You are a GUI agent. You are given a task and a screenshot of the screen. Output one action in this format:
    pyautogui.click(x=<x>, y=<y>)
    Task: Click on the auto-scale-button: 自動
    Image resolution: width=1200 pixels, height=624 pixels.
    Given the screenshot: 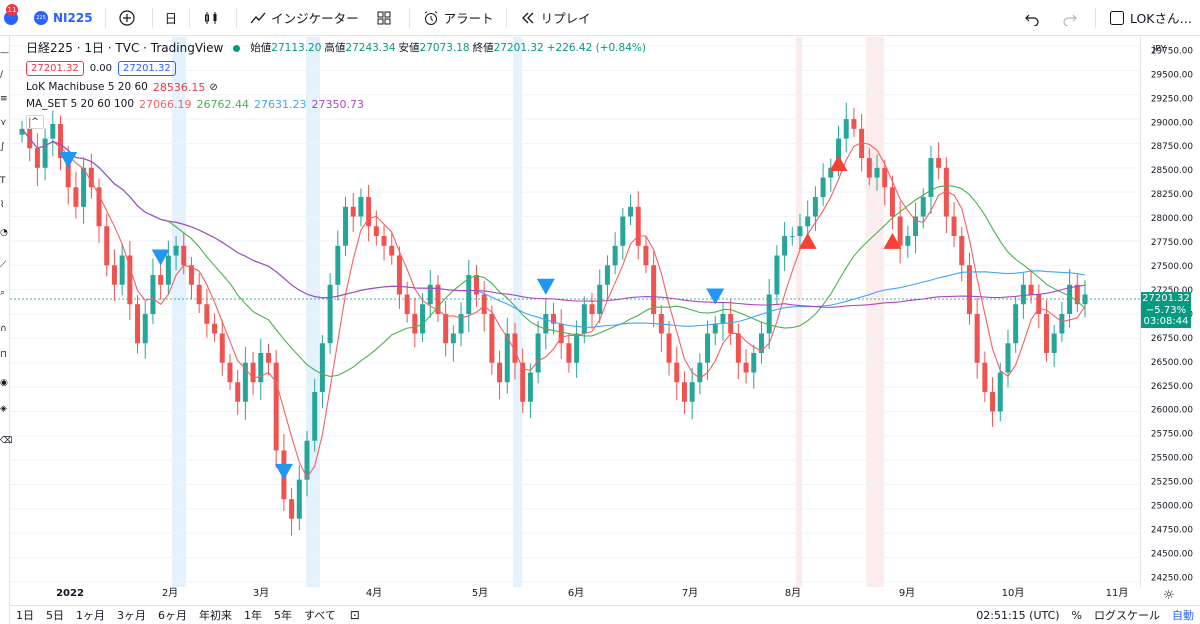 What is the action you would take?
    pyautogui.click(x=1183, y=615)
    